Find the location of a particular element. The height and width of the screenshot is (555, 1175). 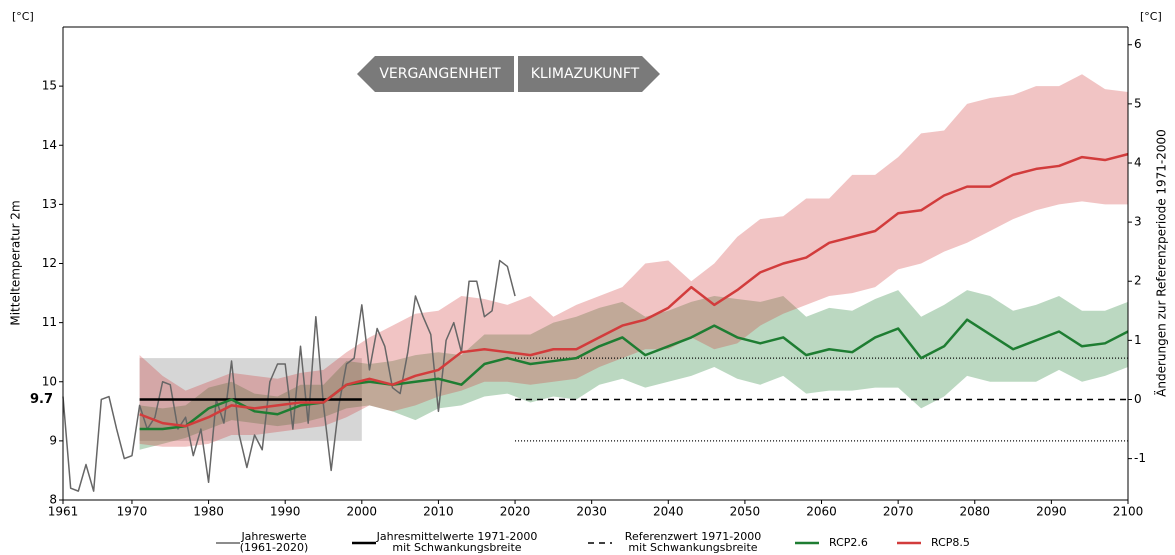

y-tick-label: 10 is located at coordinates (49, 381).